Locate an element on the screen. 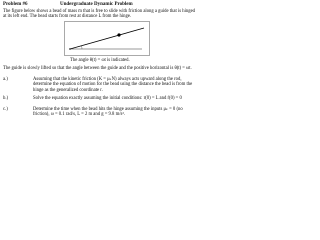 Image resolution: width=320 pixels, height=240 pixels. item-label: c.) is located at coordinates (5, 109).